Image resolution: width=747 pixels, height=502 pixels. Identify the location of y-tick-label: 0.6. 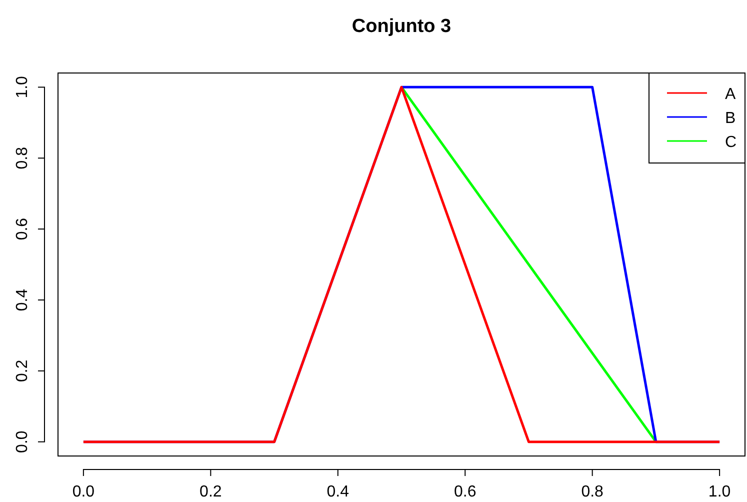
(22, 229).